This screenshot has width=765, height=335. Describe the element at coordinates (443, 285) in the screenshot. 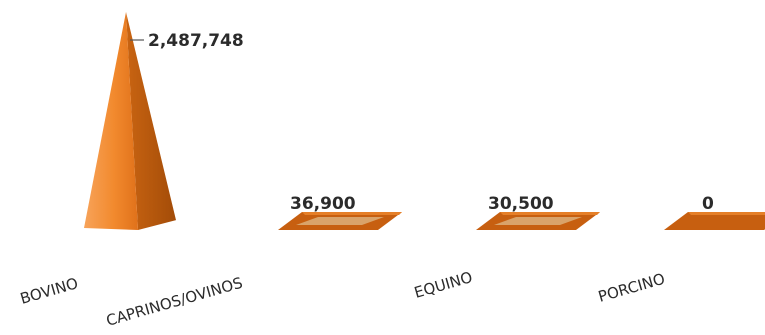

I see `category-label: EQUINO` at that location.